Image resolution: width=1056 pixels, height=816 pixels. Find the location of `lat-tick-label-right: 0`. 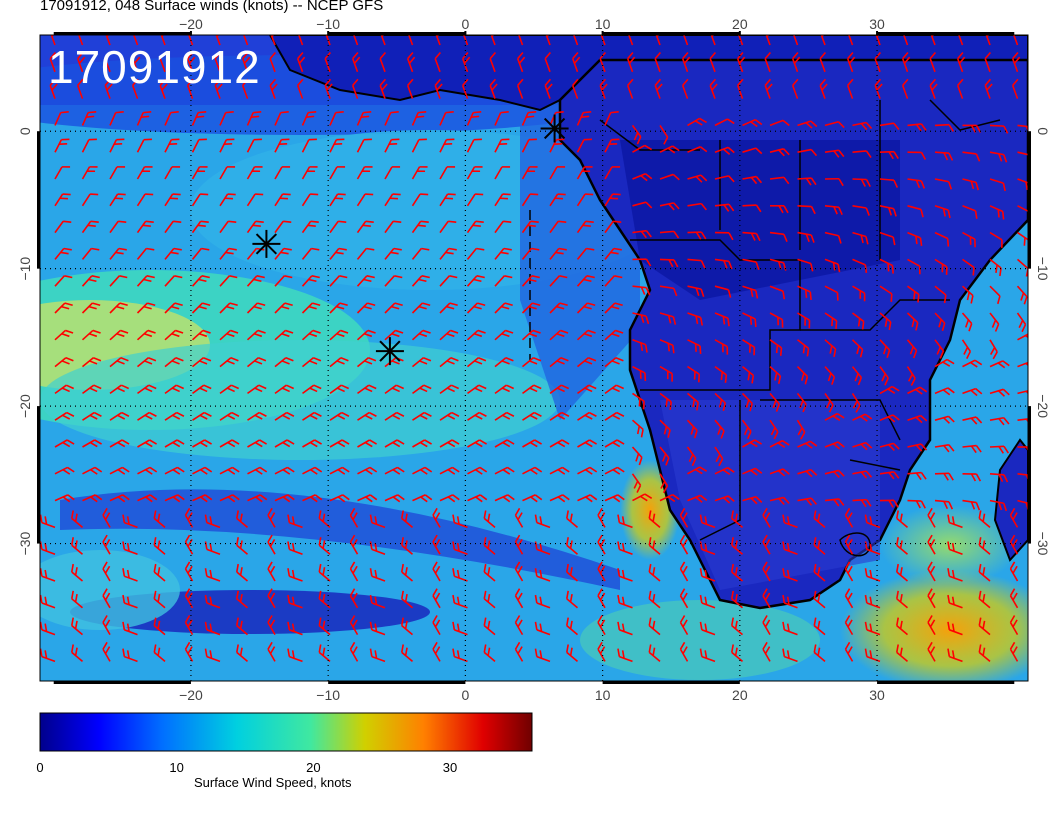

lat-tick-label-right: 0 is located at coordinates (1043, 131).